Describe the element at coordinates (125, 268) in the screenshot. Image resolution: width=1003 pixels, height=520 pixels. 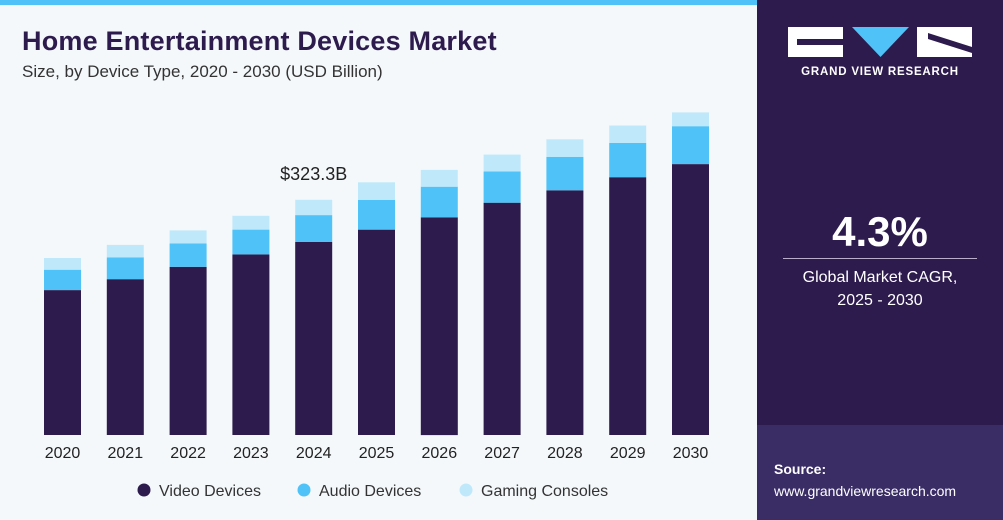
I see `bar-audio-devices-2021` at that location.